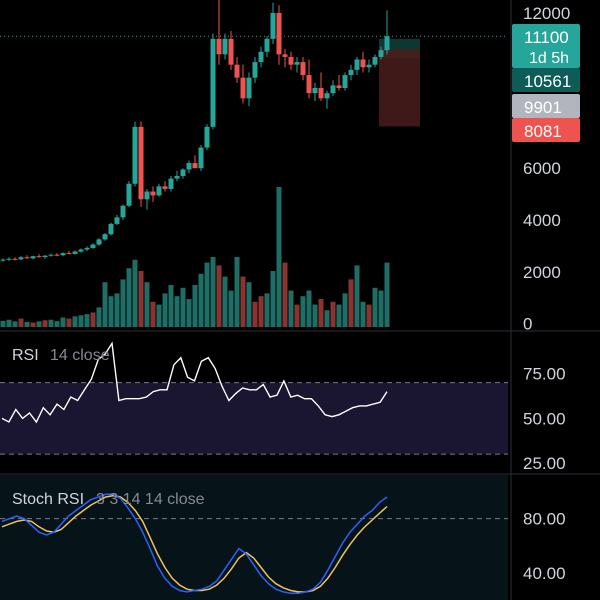 This screenshot has height=600, width=600. Describe the element at coordinates (399, 88) in the screenshot. I see `position-box-loss-zone` at that location.